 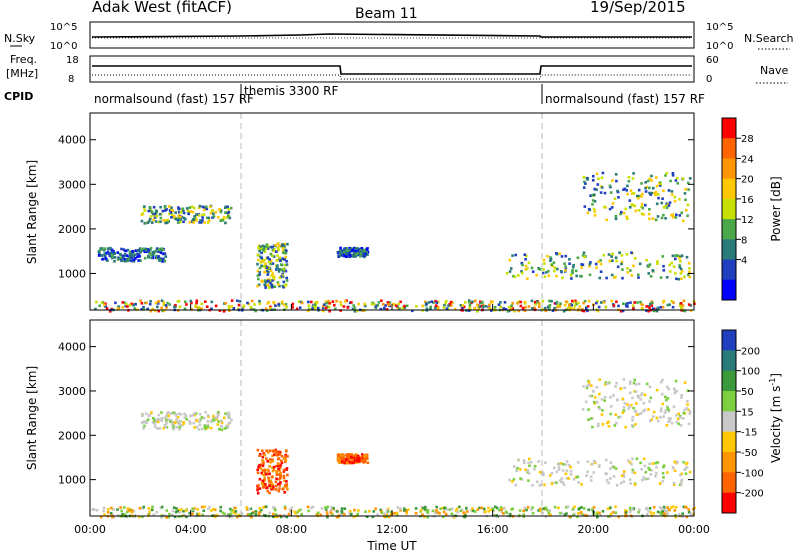 I want to click on x-tick-label: 04:00, so click(x=191, y=529).